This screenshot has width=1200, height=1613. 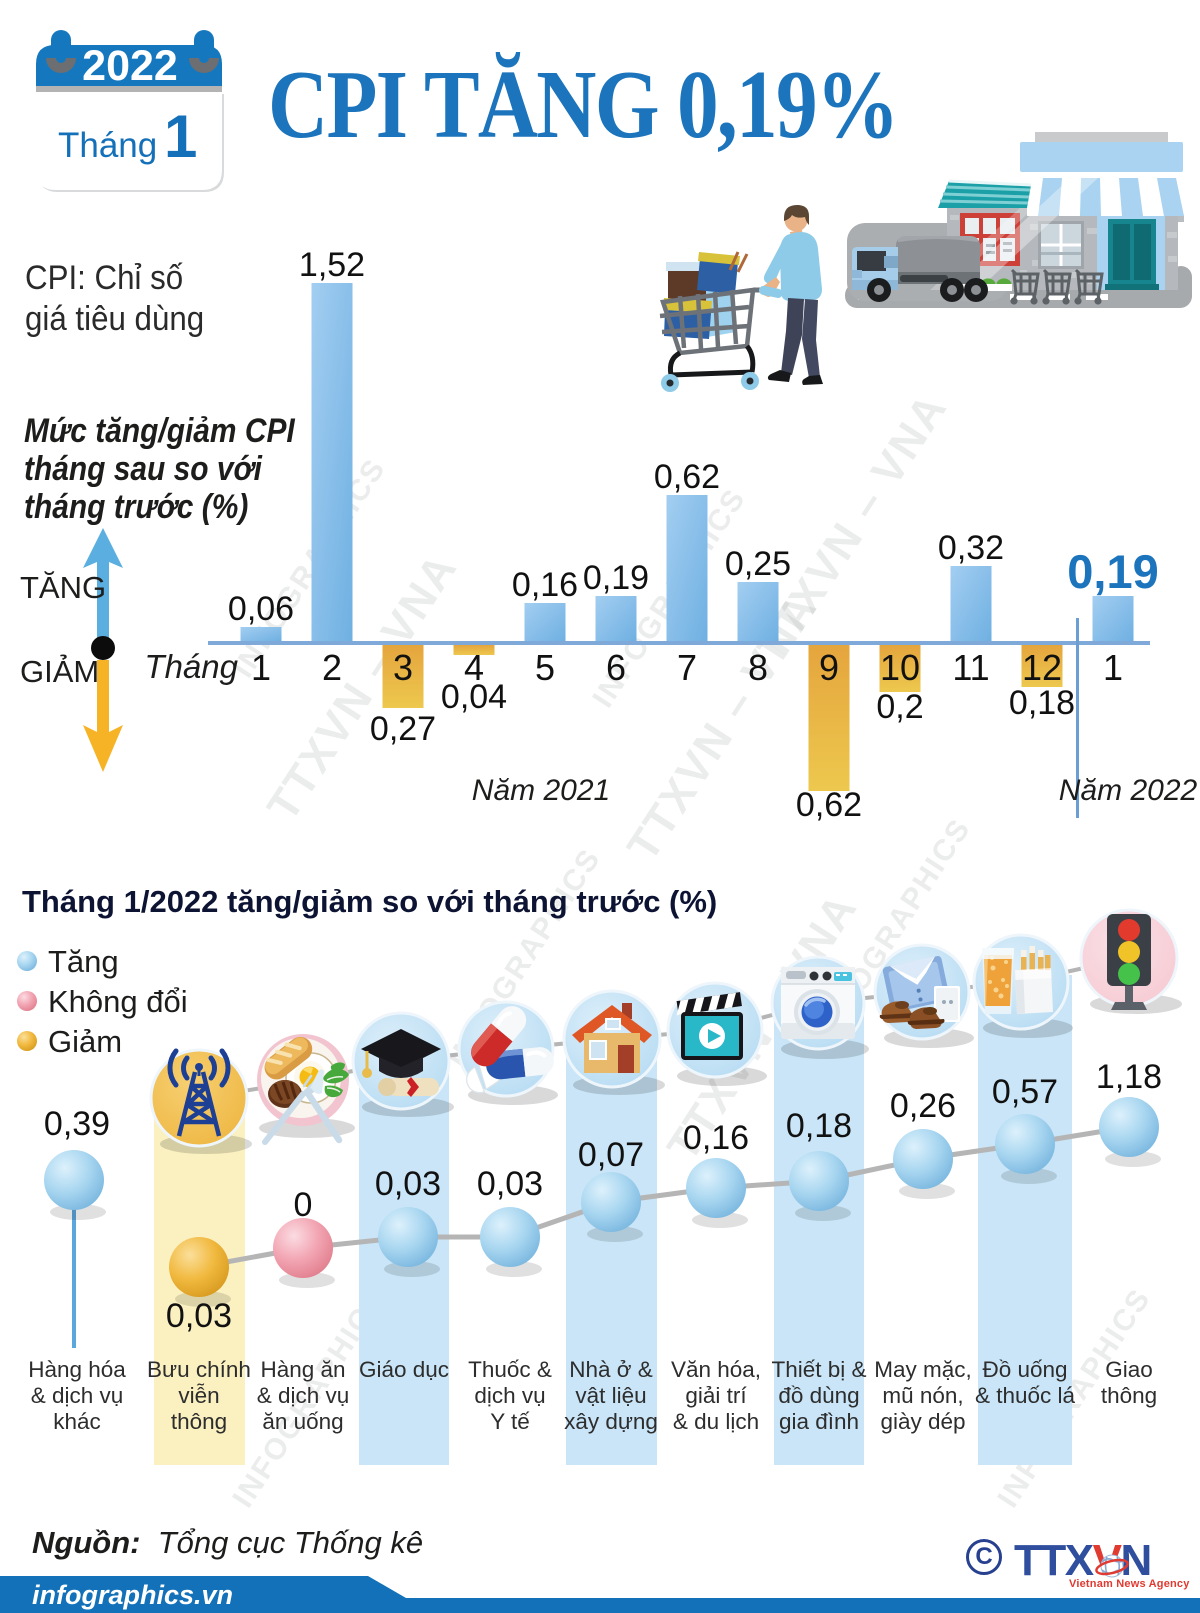 I want to click on svg-text: Bưu chính, so click(x=199, y=1369).